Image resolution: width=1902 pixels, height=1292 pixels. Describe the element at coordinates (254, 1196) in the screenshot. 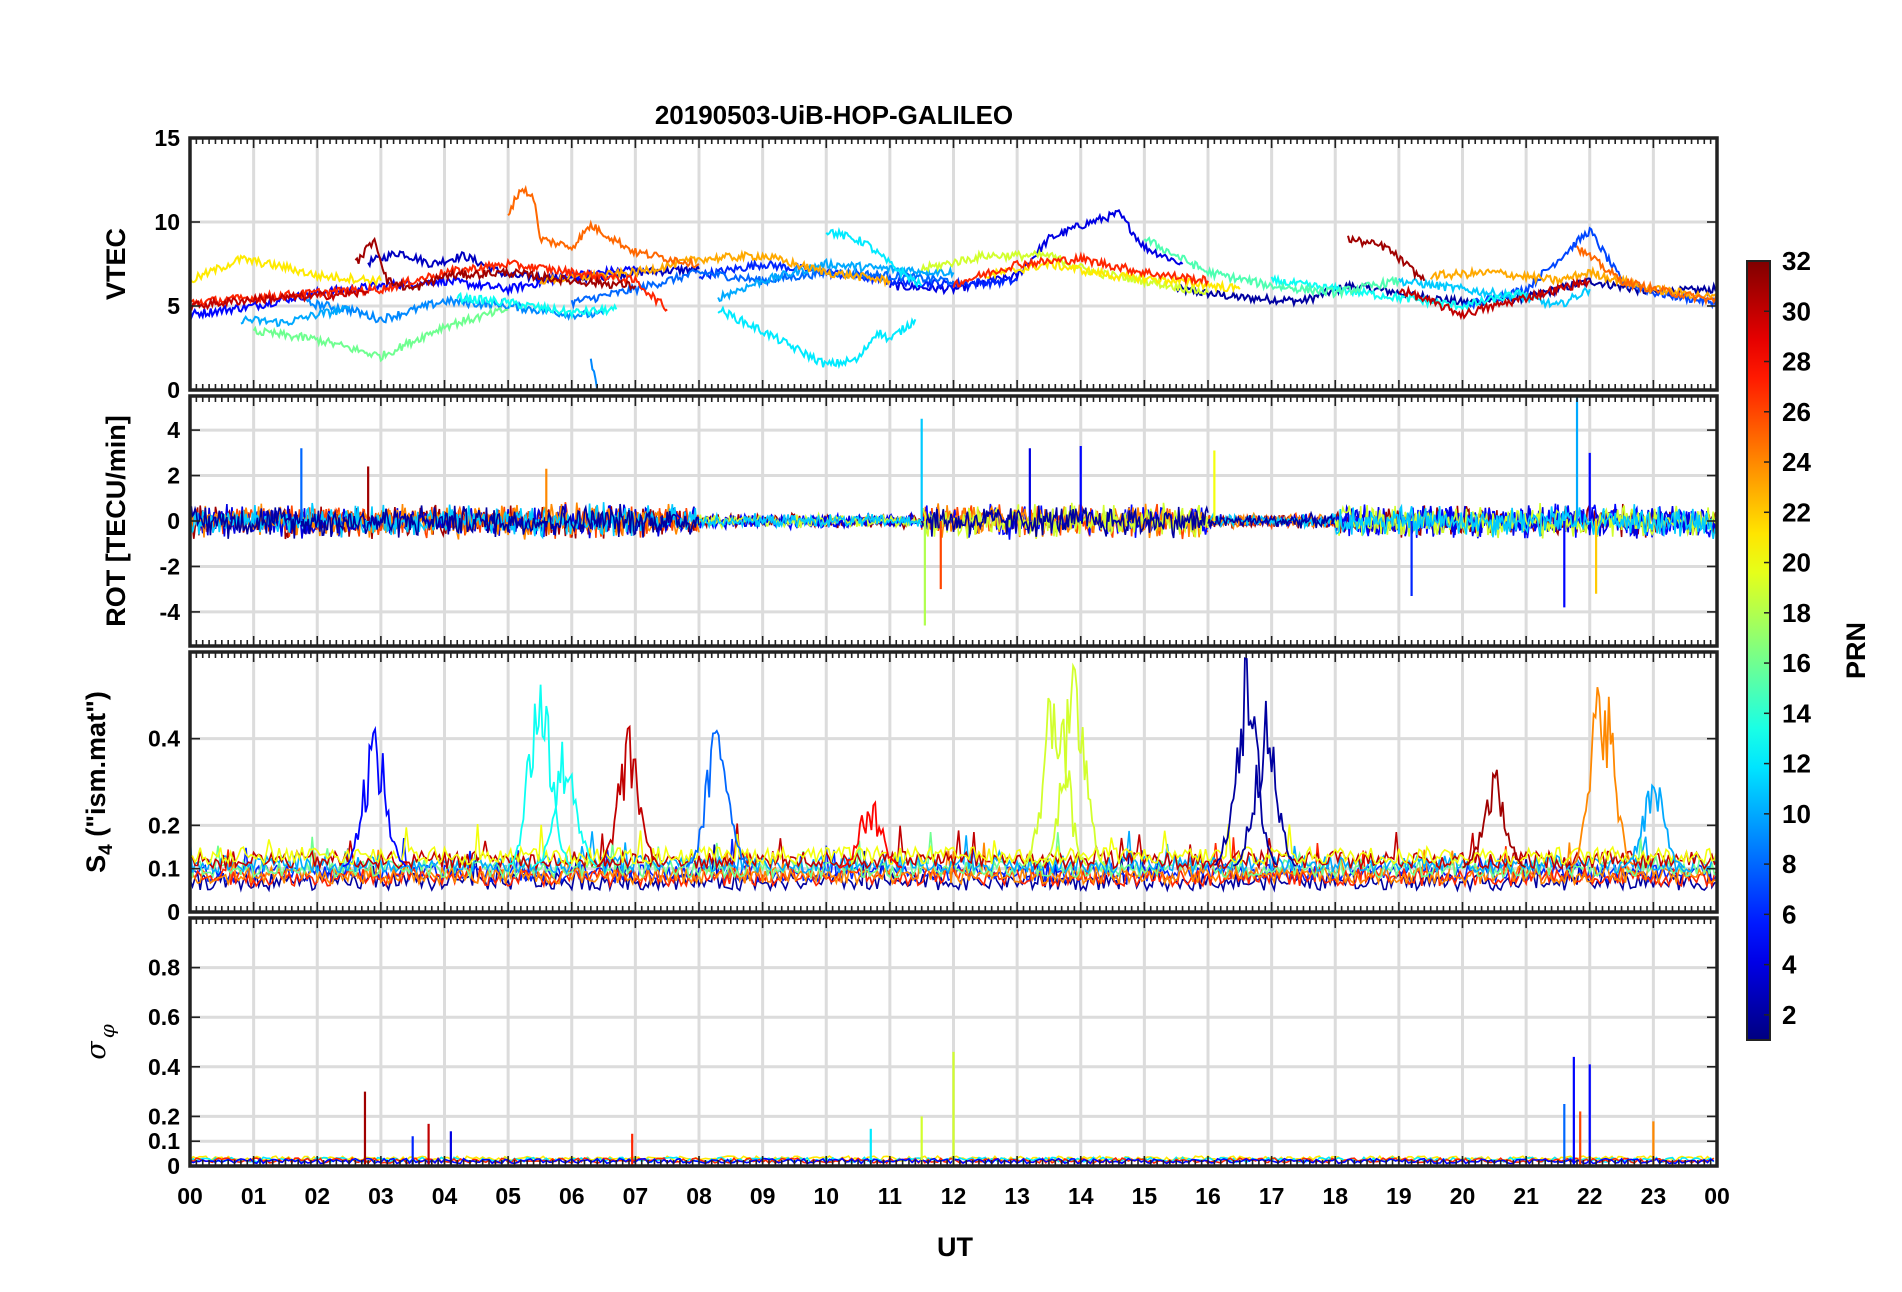

I see `x-tick-label: 01` at that location.